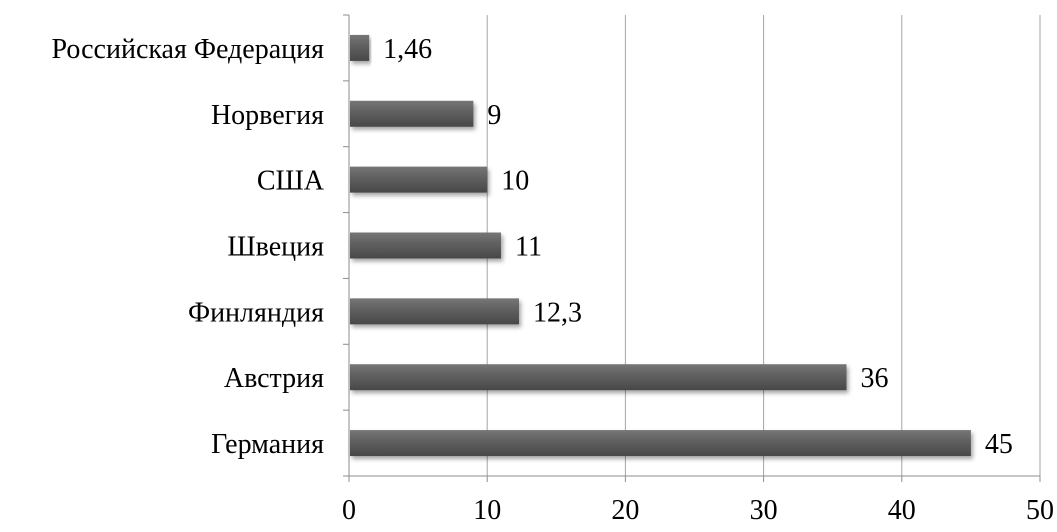  I want to click on data-label-1: 9, so click(494, 115).